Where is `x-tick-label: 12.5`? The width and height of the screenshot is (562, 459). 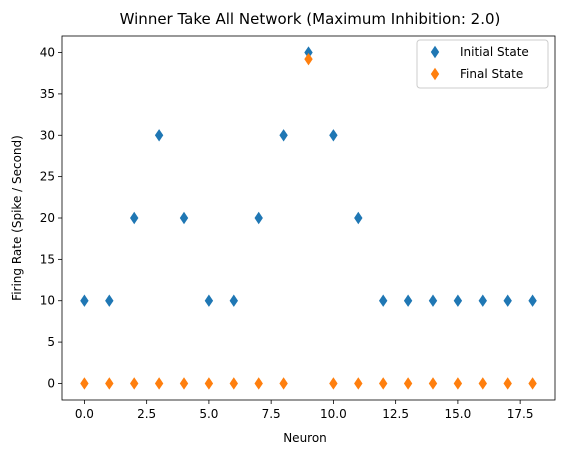
x-tick-label: 12.5 is located at coordinates (395, 414).